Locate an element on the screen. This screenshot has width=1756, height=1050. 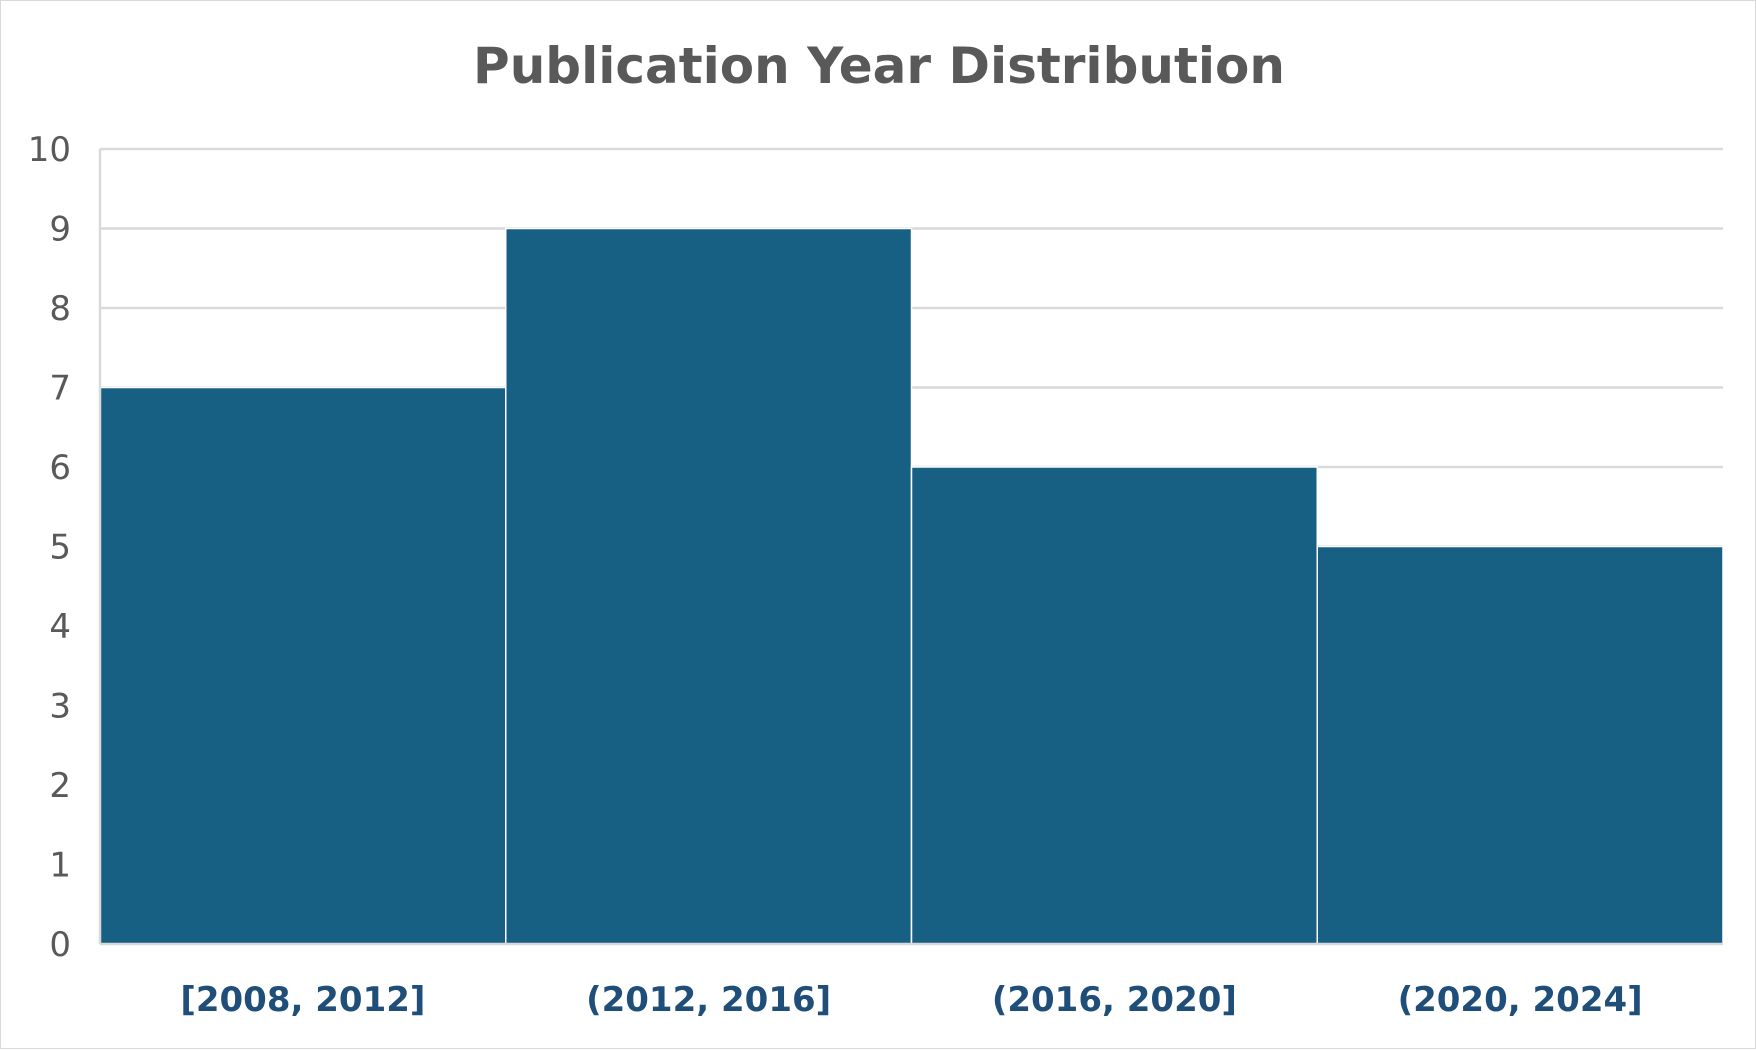
y-tick-label: 9 is located at coordinates (60, 230).